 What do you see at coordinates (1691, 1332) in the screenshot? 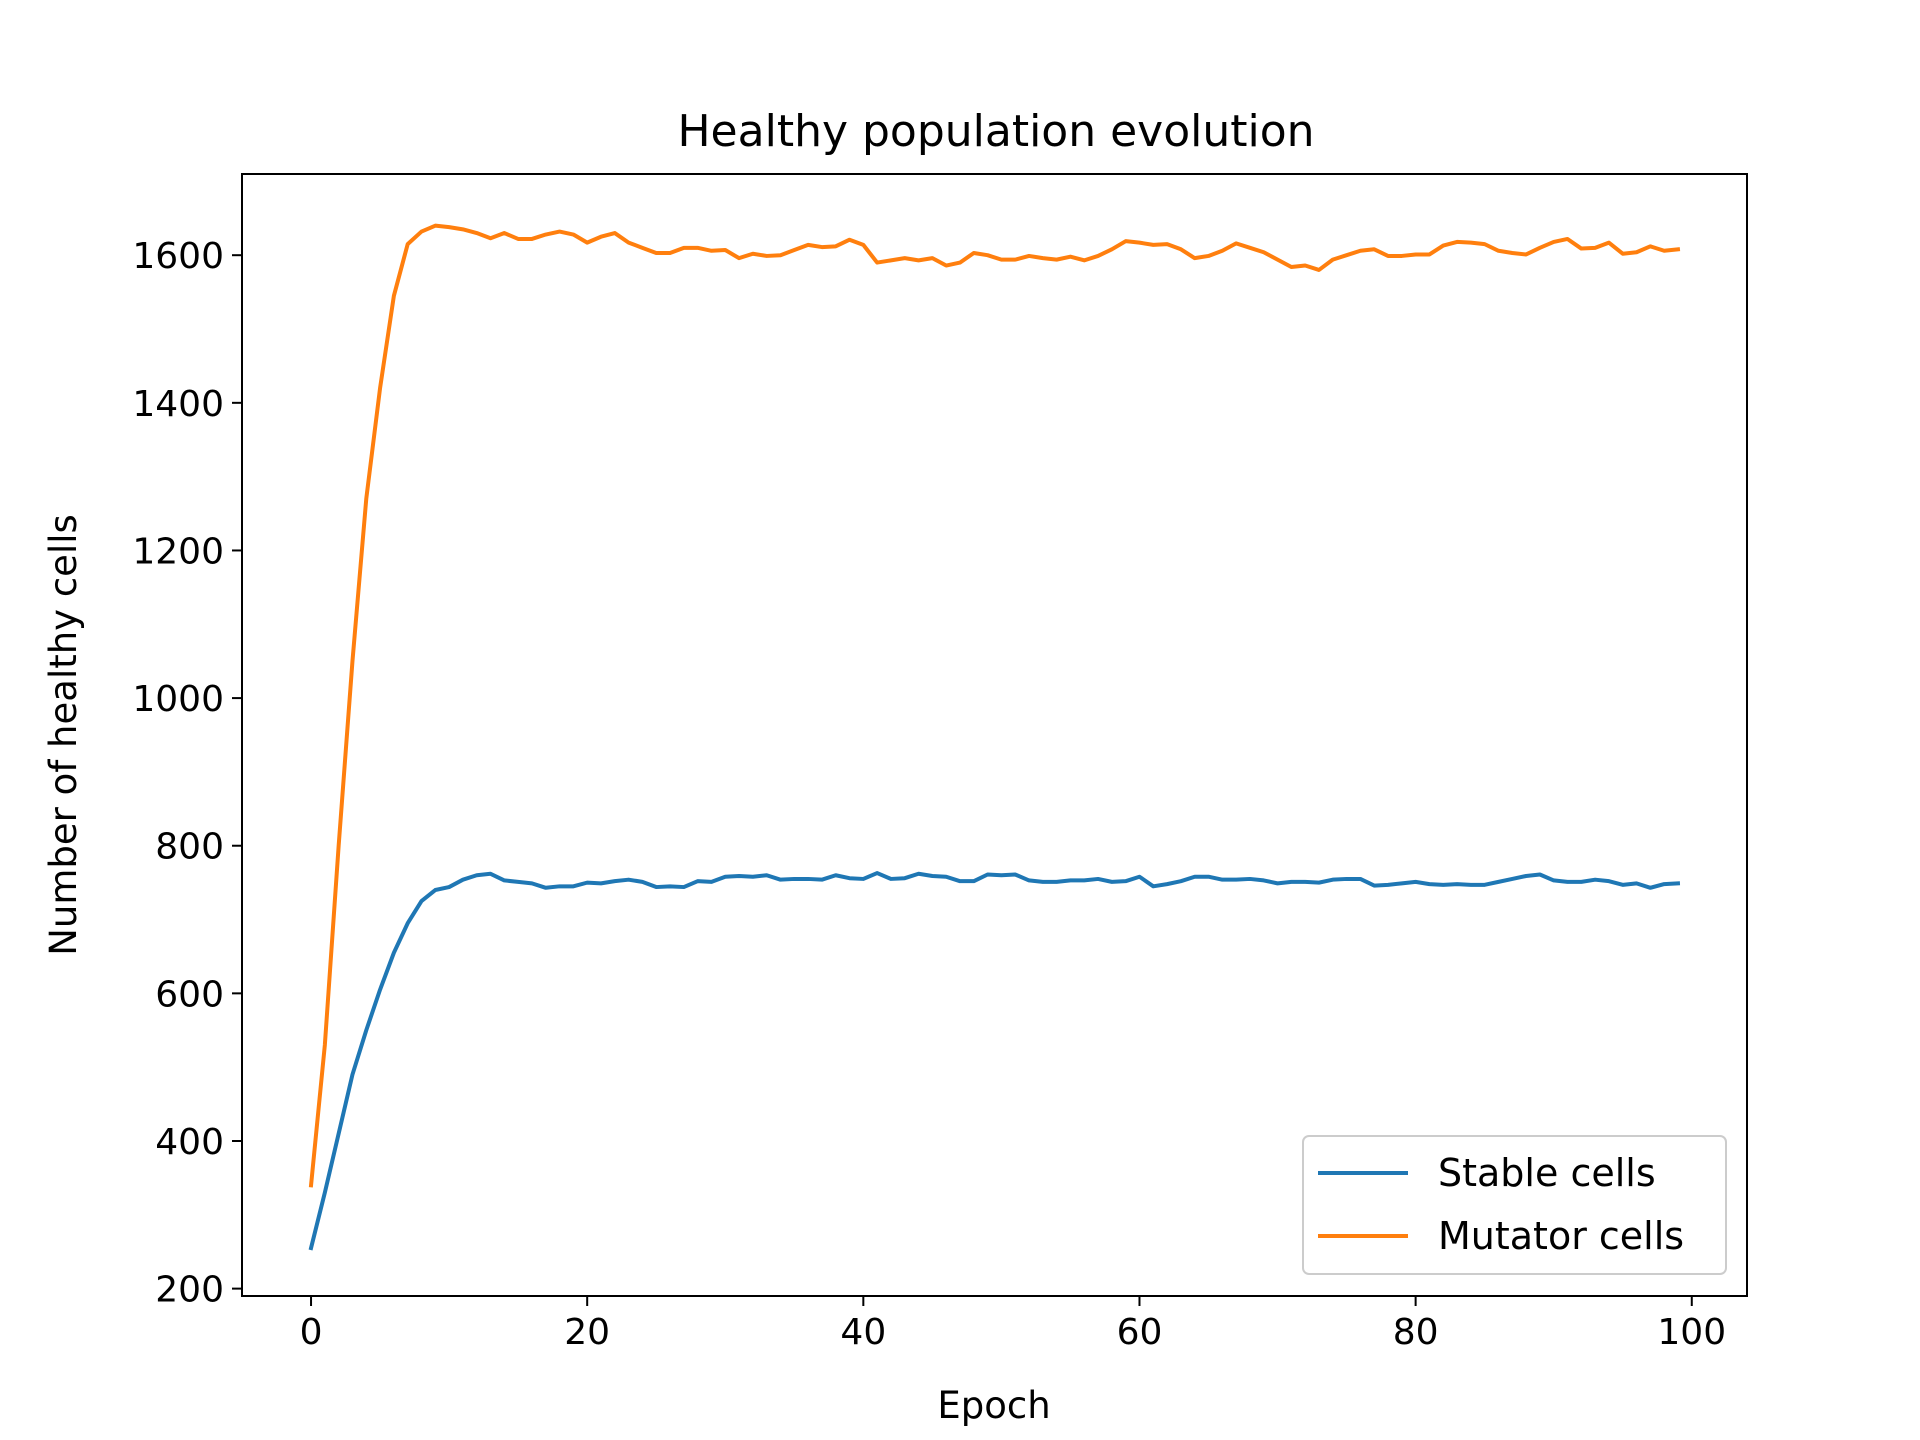
I see `x-tick-label-100: 100` at bounding box center [1691, 1332].